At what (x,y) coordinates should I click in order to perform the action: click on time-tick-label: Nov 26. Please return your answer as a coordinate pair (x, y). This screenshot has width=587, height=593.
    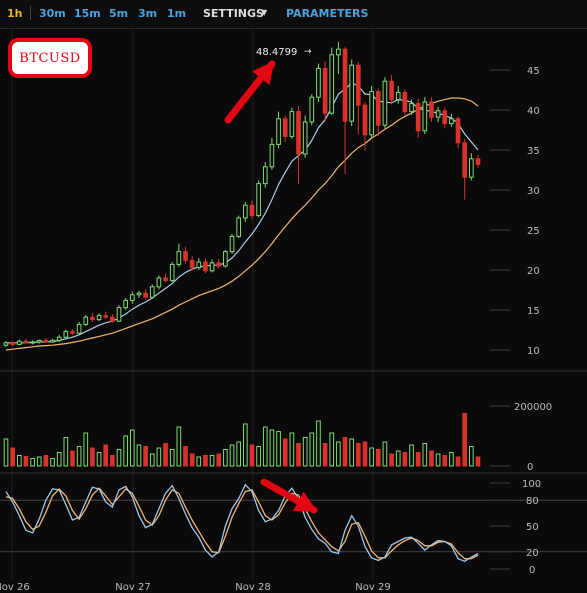
    Looking at the image, I should click on (15, 587).